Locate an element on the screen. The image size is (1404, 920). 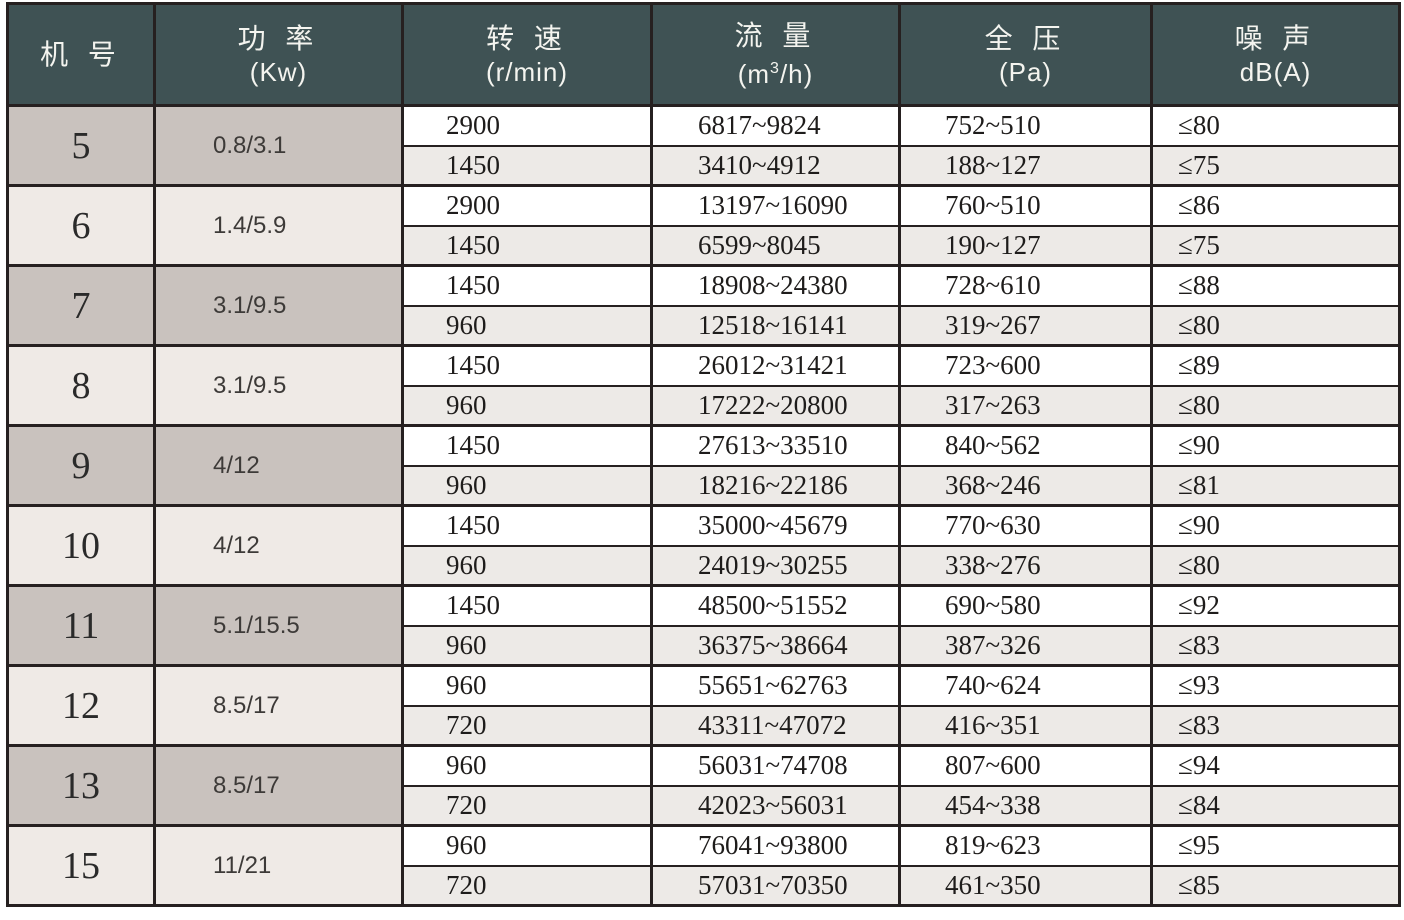
table-row: 960 18216~22186 368~246 ≤81 is located at coordinates (704, 485).